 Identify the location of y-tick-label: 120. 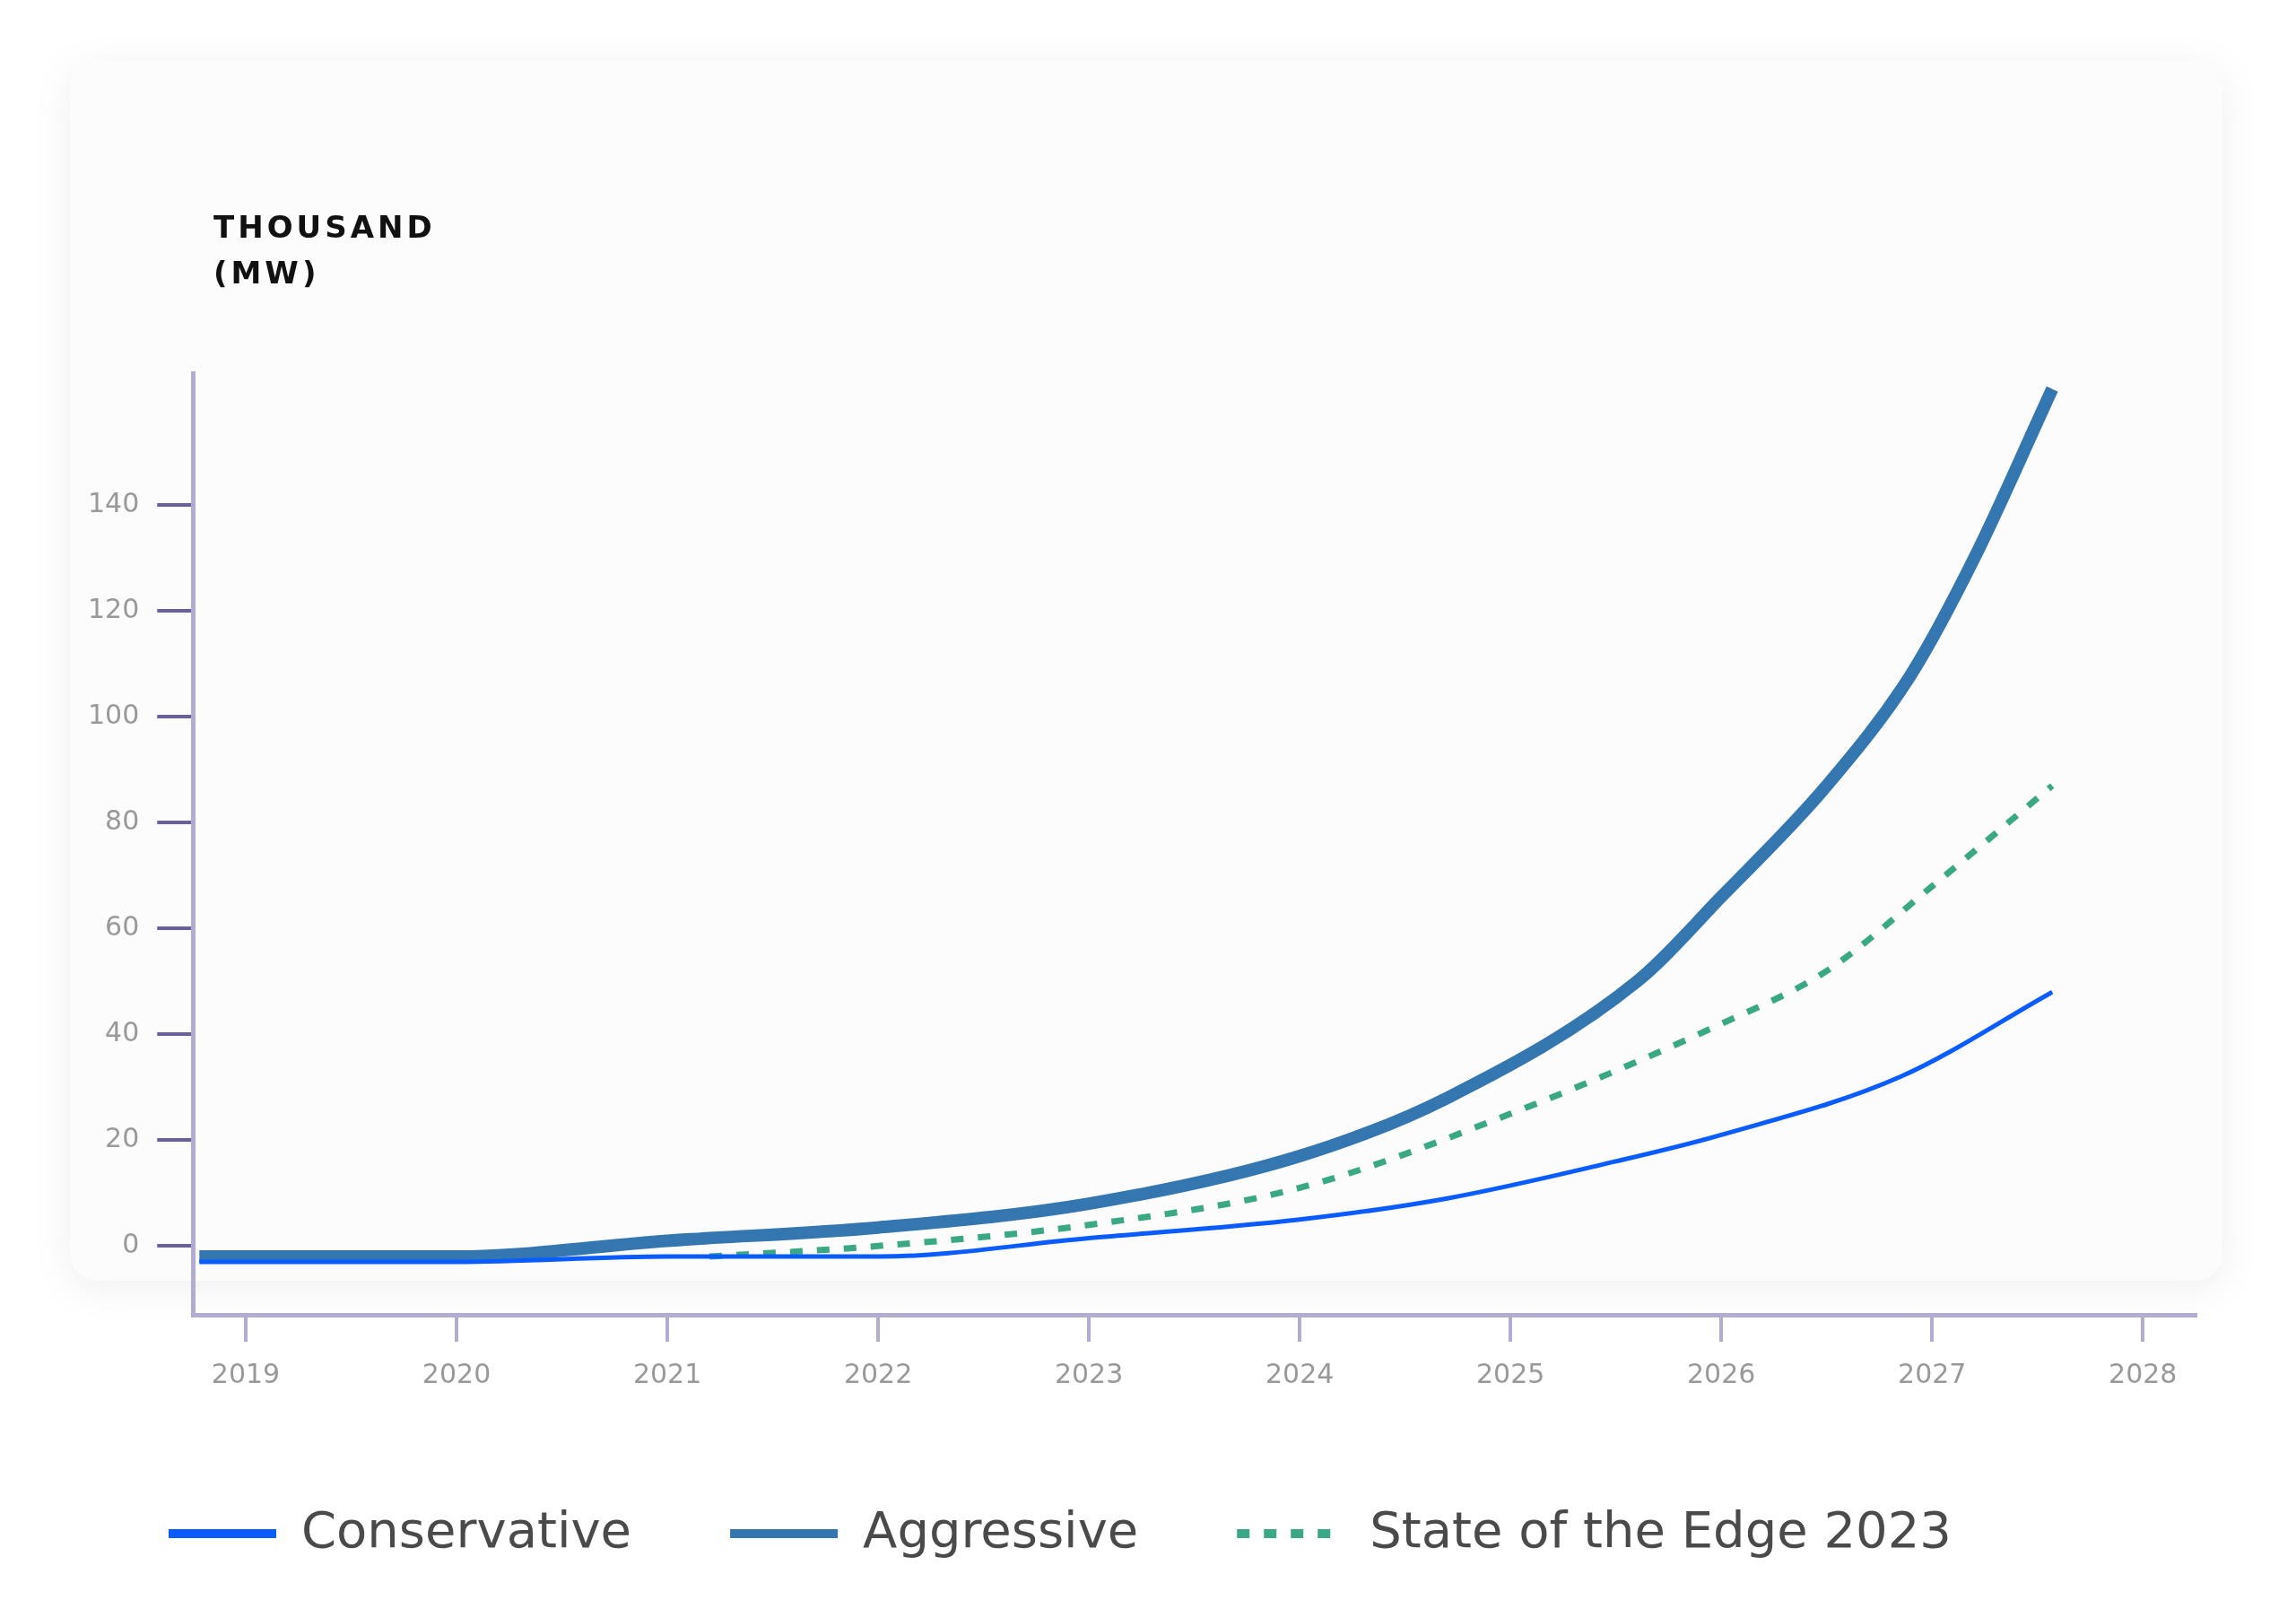
(114, 609).